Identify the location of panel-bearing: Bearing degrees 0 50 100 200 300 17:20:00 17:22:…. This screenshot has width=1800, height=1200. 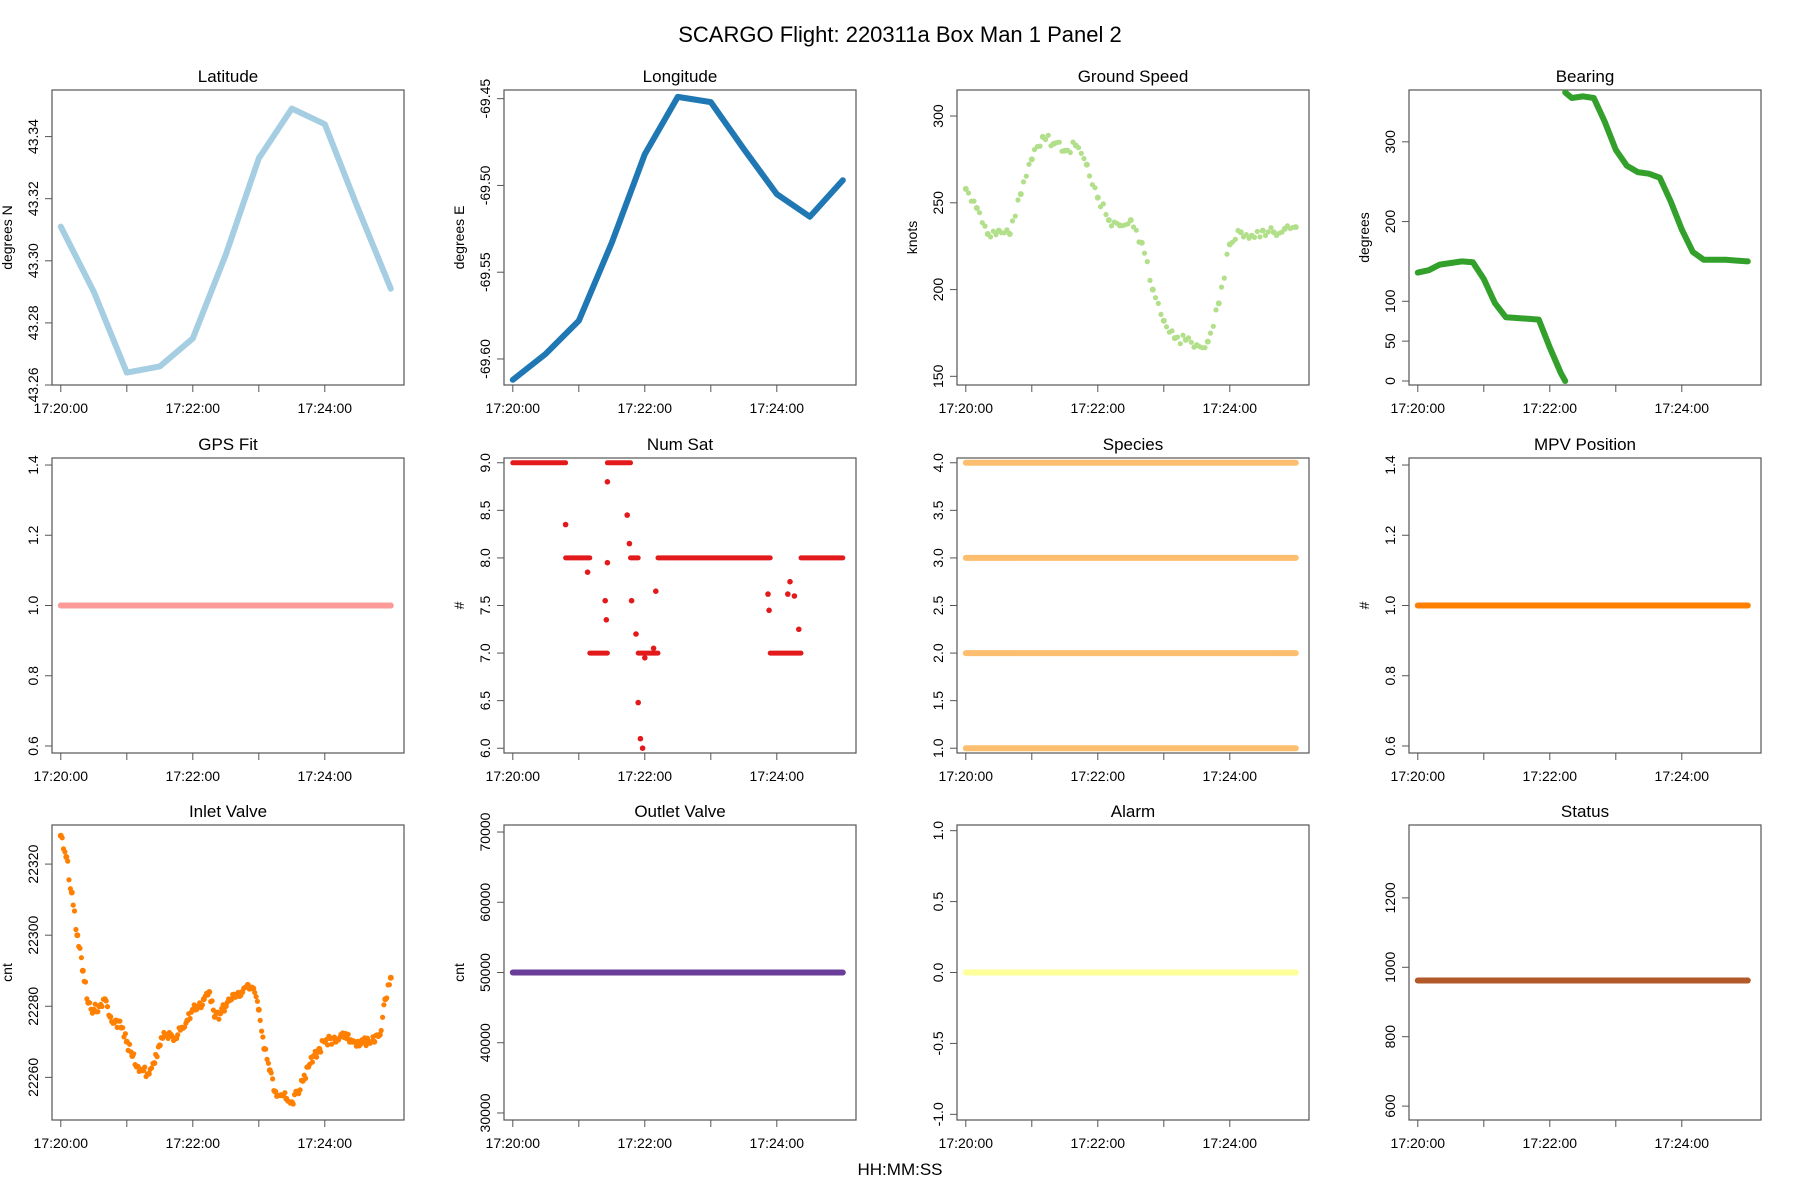
(1559, 241).